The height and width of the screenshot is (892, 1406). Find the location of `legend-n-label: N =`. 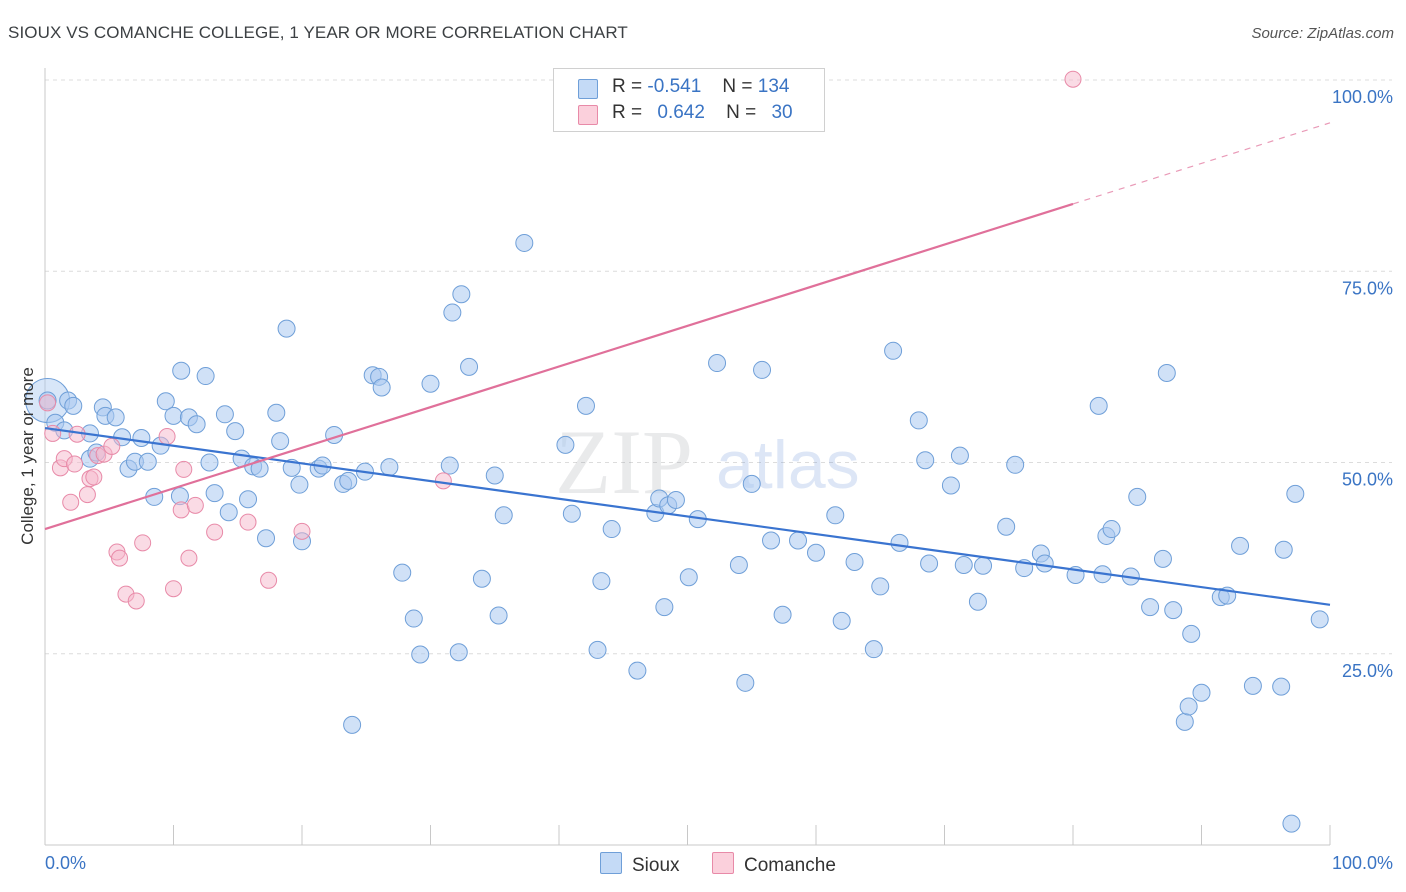

legend-n-label: N = is located at coordinates (737, 86).